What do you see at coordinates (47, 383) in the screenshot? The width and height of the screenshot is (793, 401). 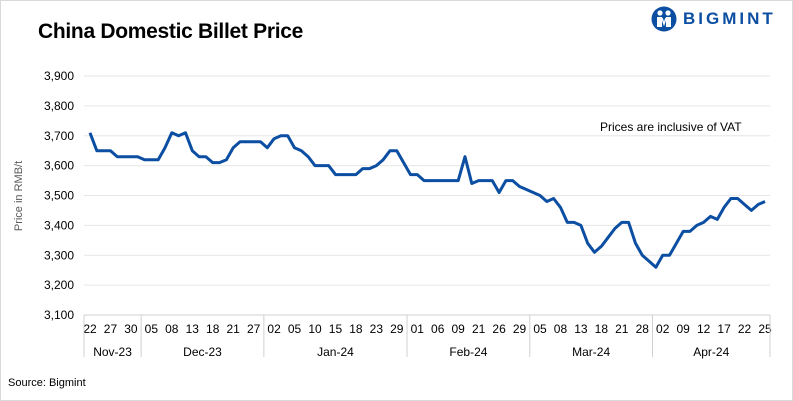 I see `source-note: Source: Bigmint` at bounding box center [47, 383].